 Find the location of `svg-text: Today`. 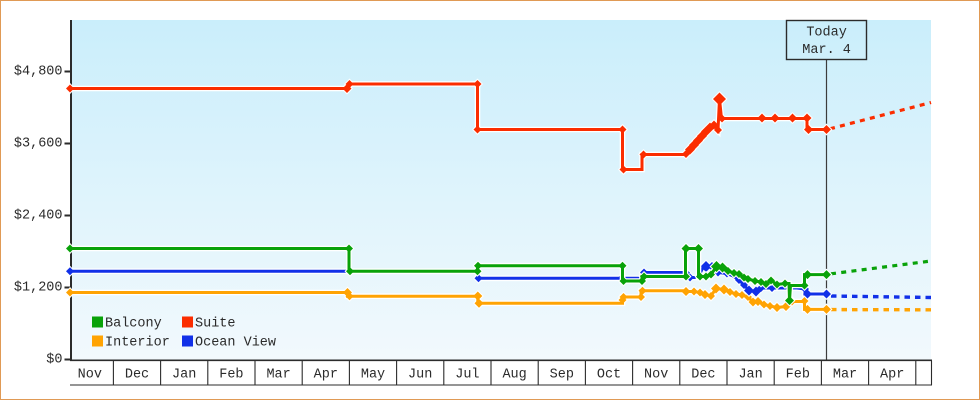

svg-text: Today is located at coordinates (826, 33).